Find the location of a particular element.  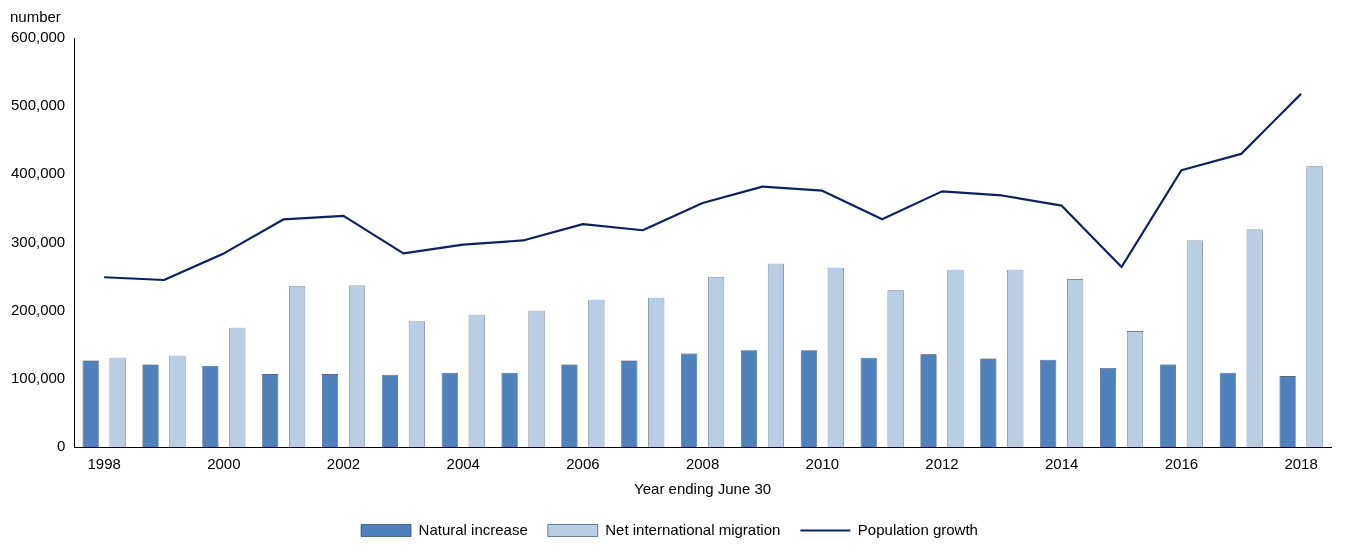

x-tick-label: 2010 is located at coordinates (822, 464).